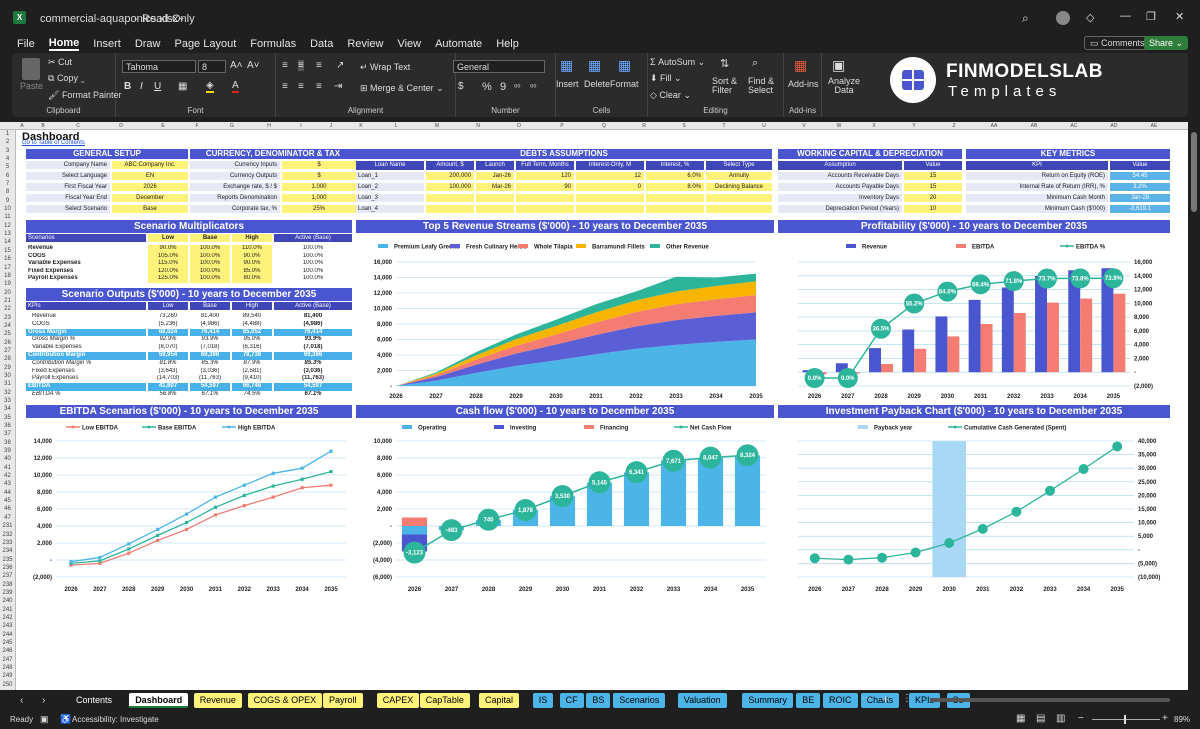 This screenshot has height=729, width=1200. What do you see at coordinates (182, 17) in the screenshot?
I see `chevron-down-icon: ⌄` at bounding box center [182, 17].